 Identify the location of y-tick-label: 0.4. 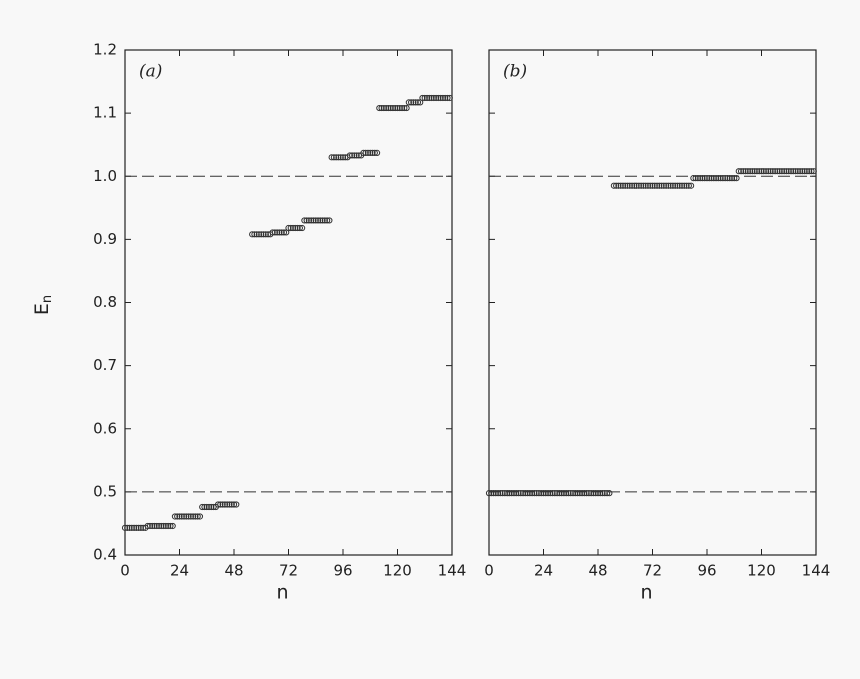
(105, 555).